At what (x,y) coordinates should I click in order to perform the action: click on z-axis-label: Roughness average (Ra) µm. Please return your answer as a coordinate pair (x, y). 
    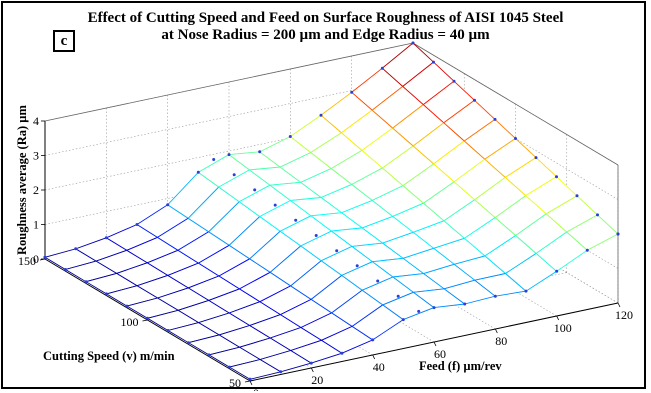
    Looking at the image, I should click on (22, 180).